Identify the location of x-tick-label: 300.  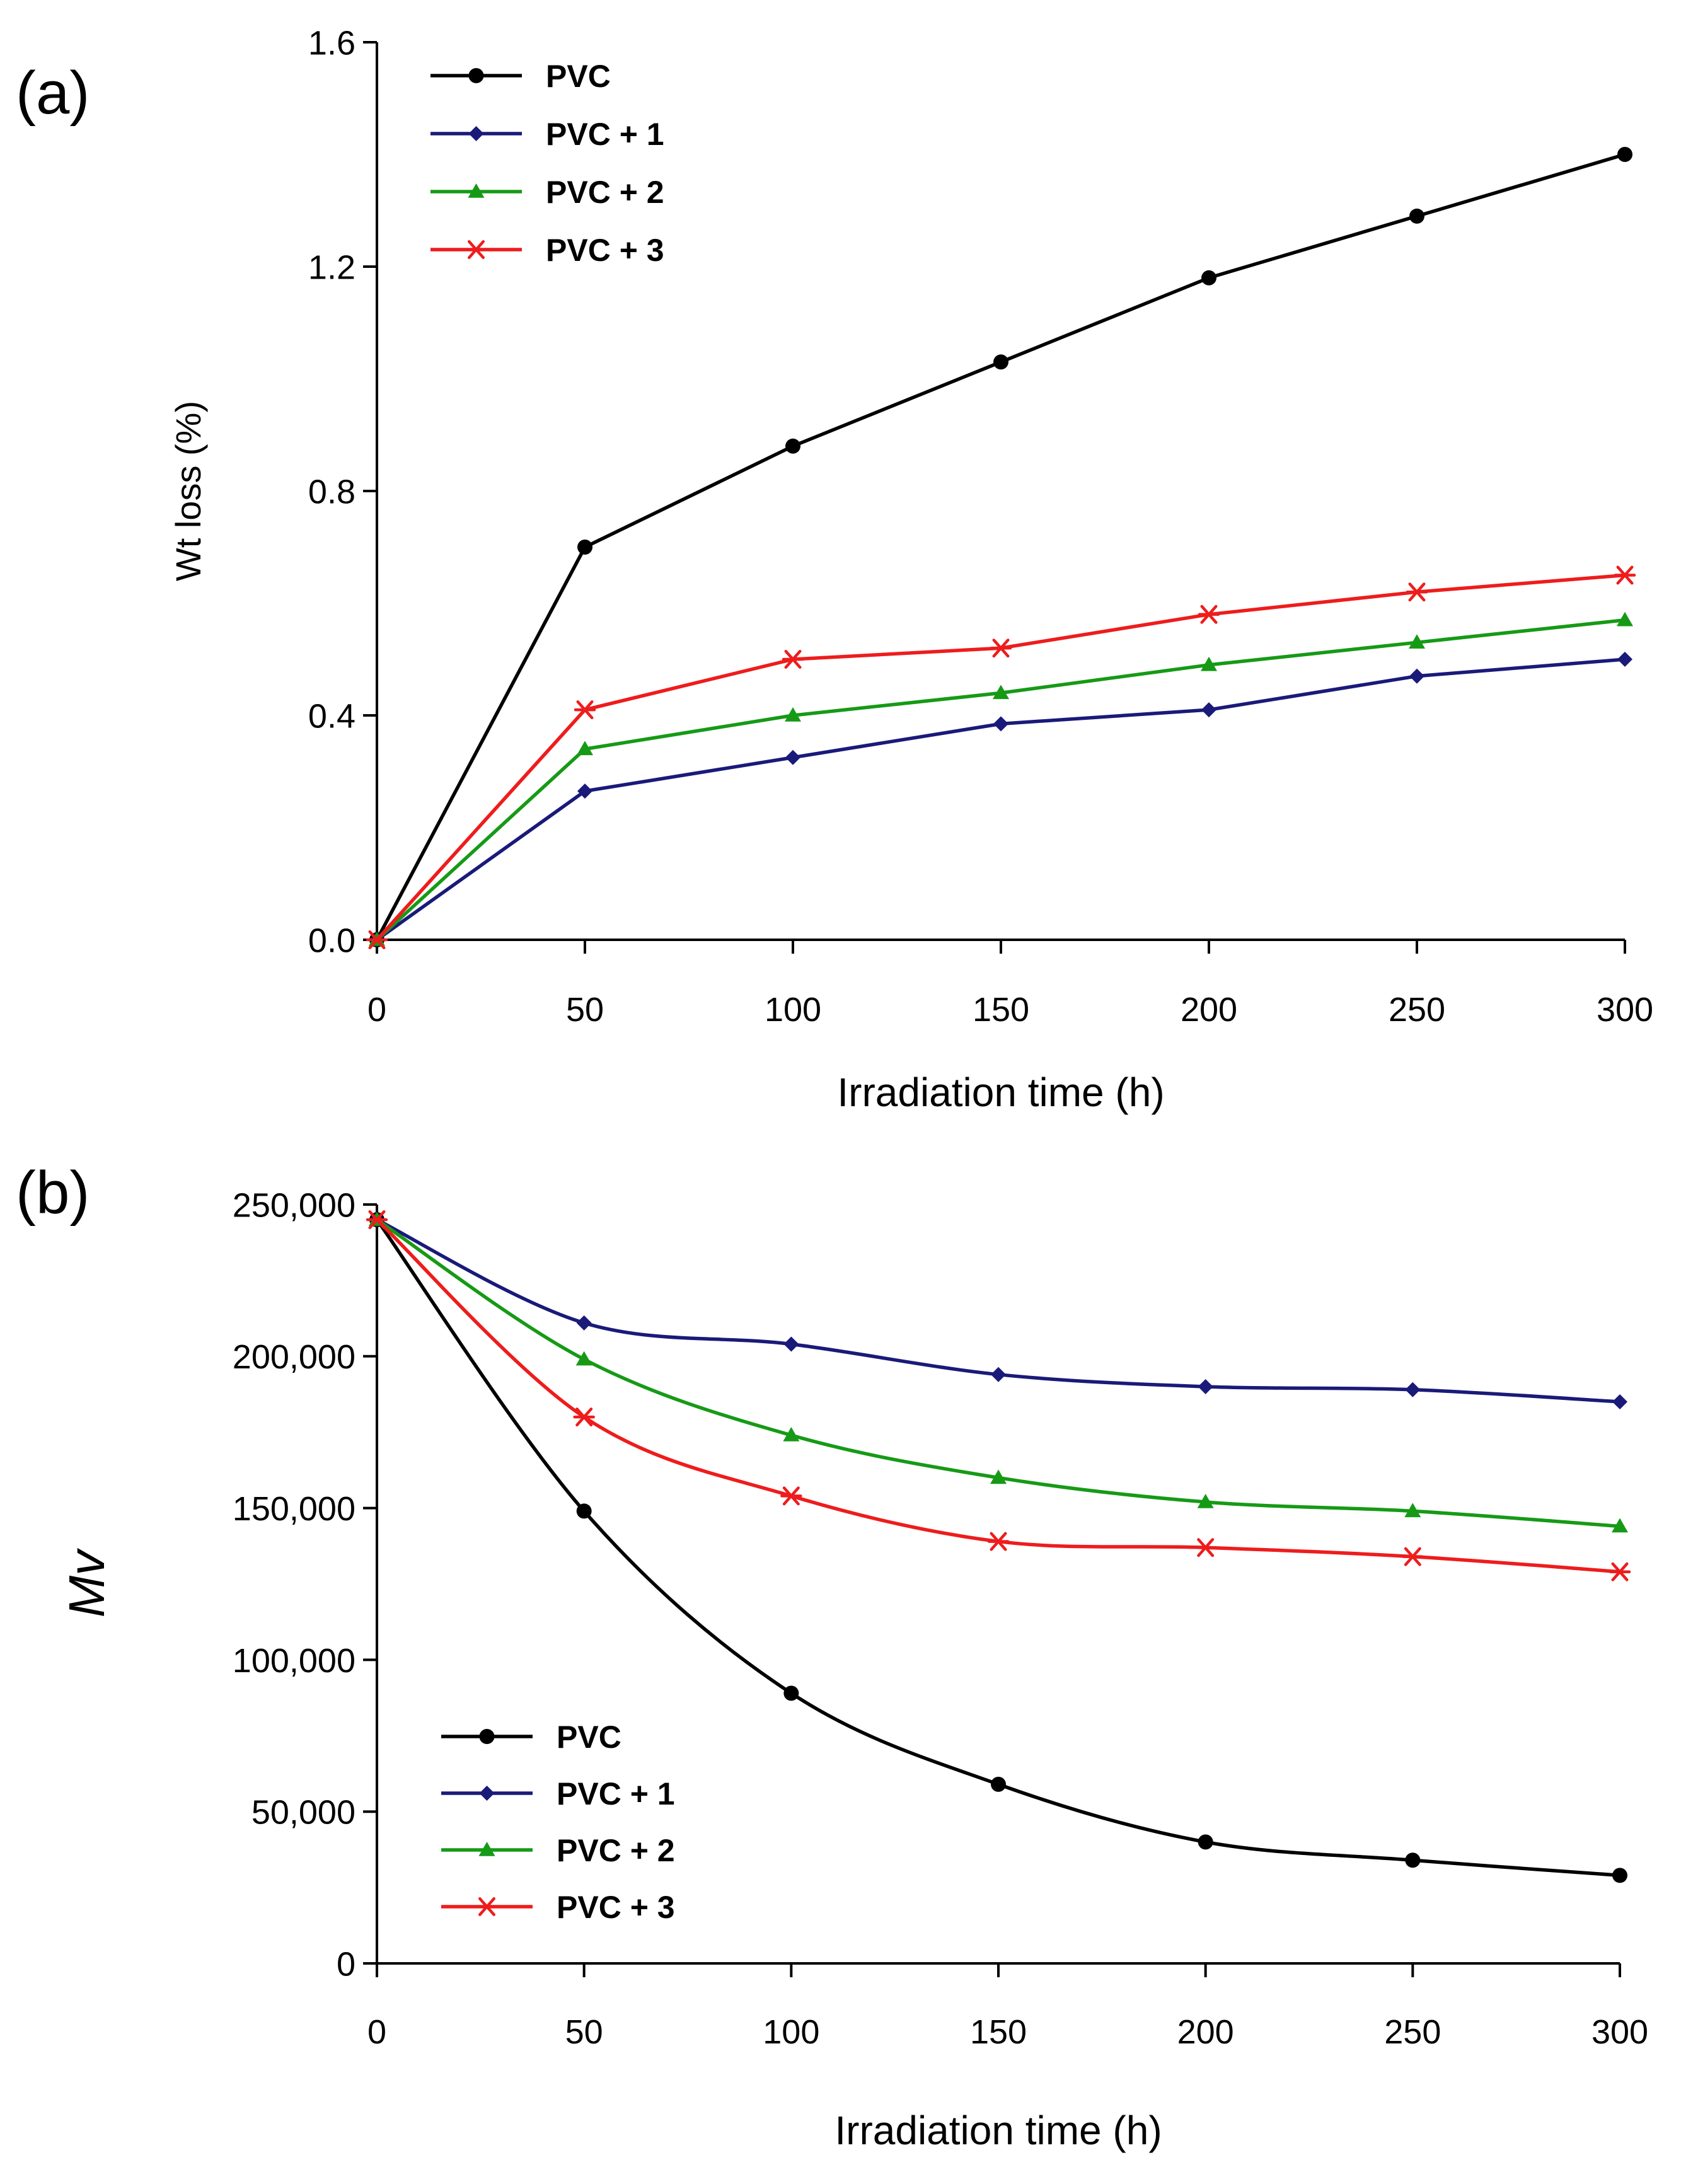
(1625, 1010).